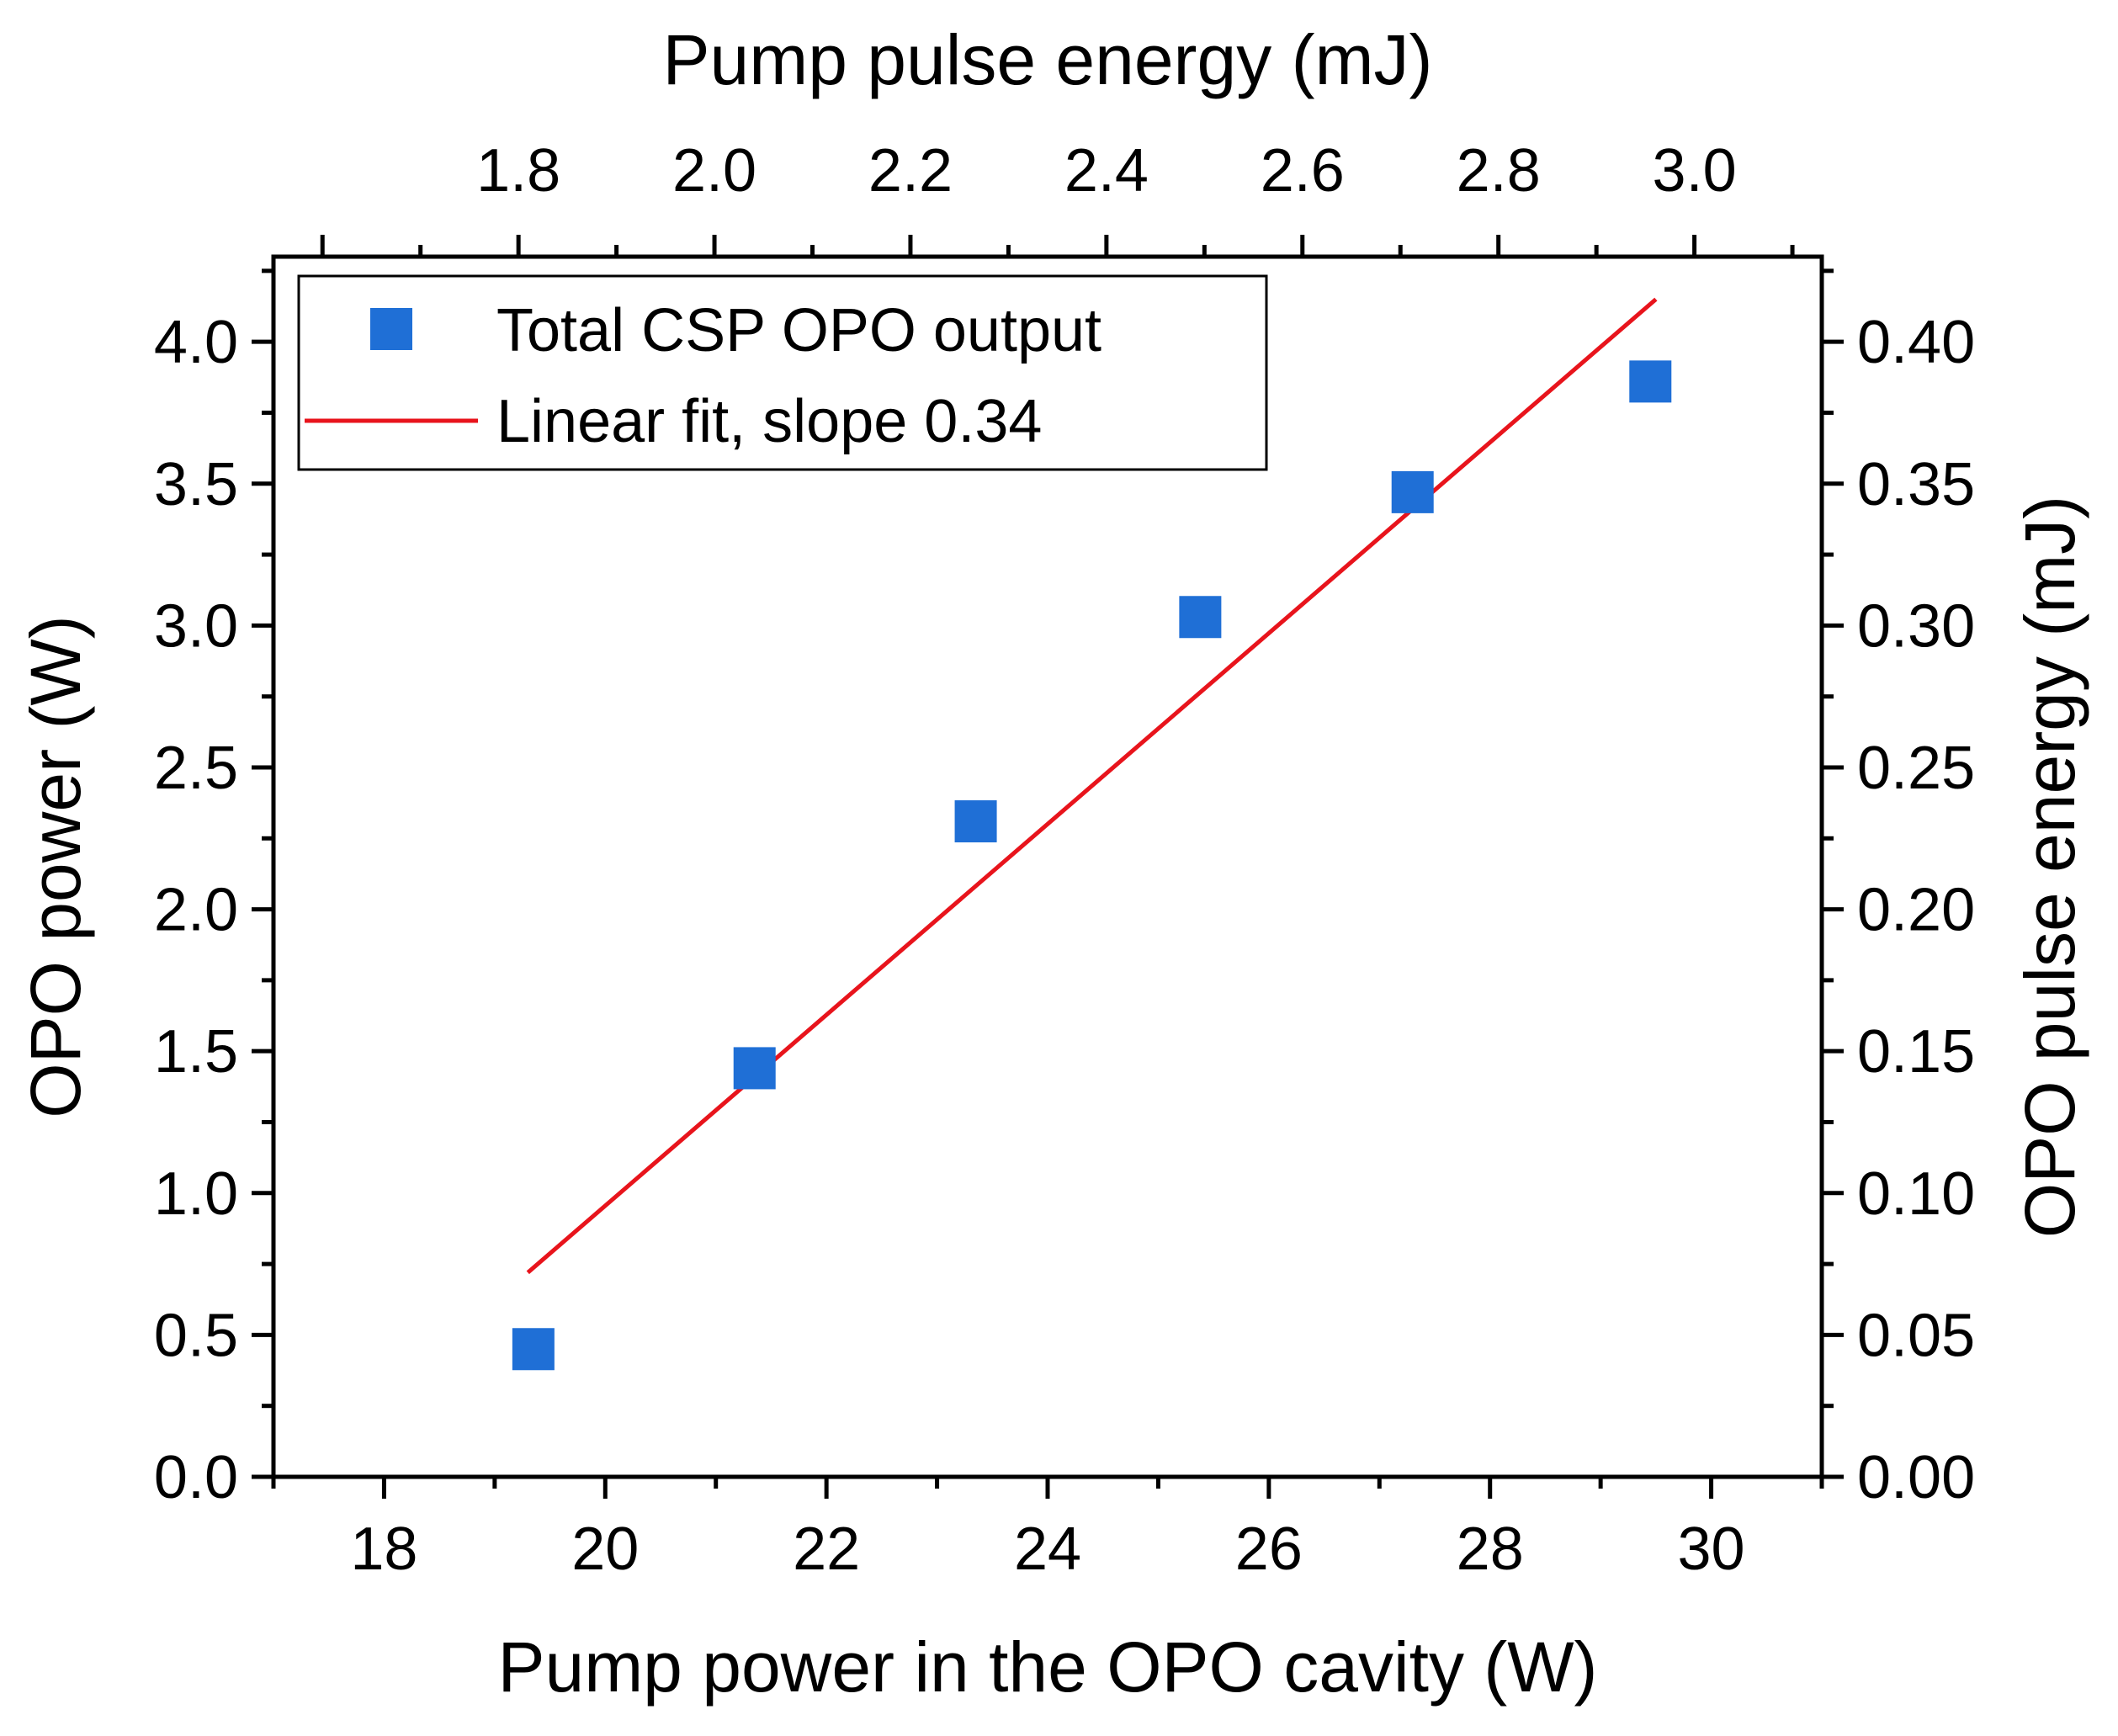 Image resolution: width=2118 pixels, height=1736 pixels. I want to click on x2-tick-label: 3.0, so click(1695, 170).